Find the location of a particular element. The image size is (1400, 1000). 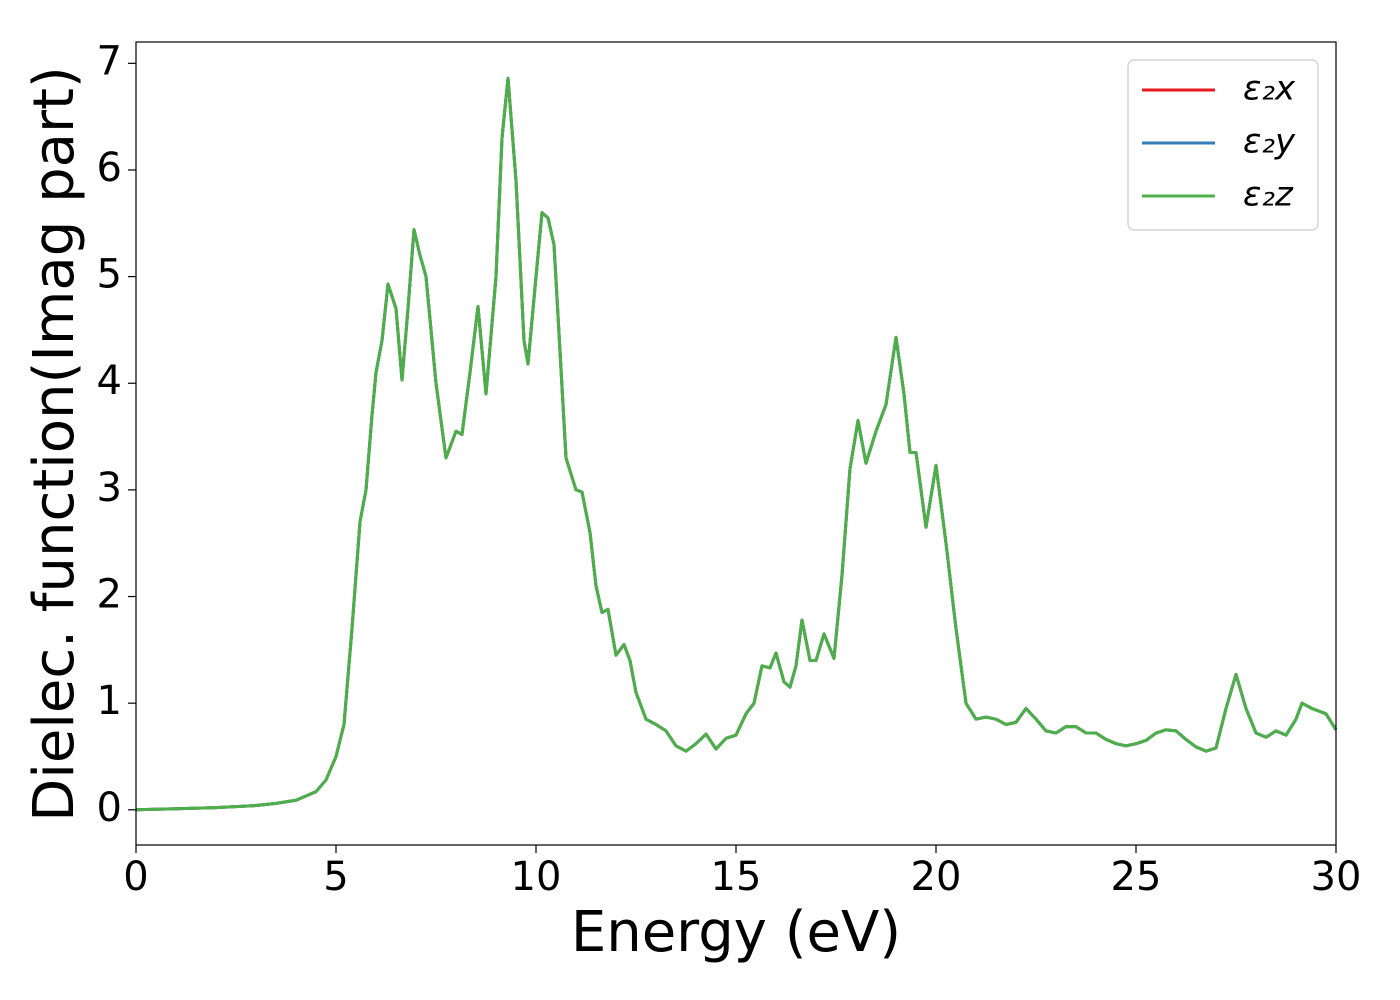

x-axis-label: Energy (eV) is located at coordinates (736, 932).